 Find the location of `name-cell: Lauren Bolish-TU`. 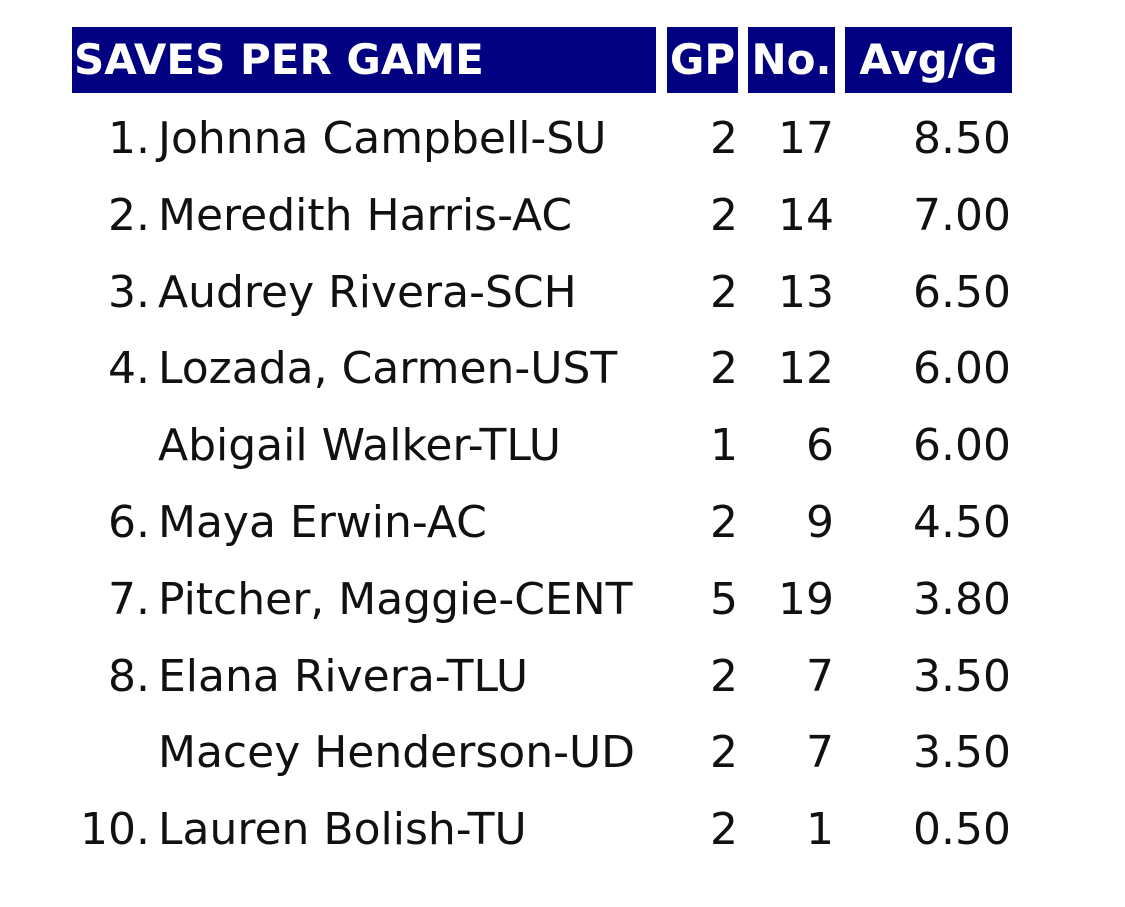

name-cell: Lauren Bolish-TU is located at coordinates (342, 830).